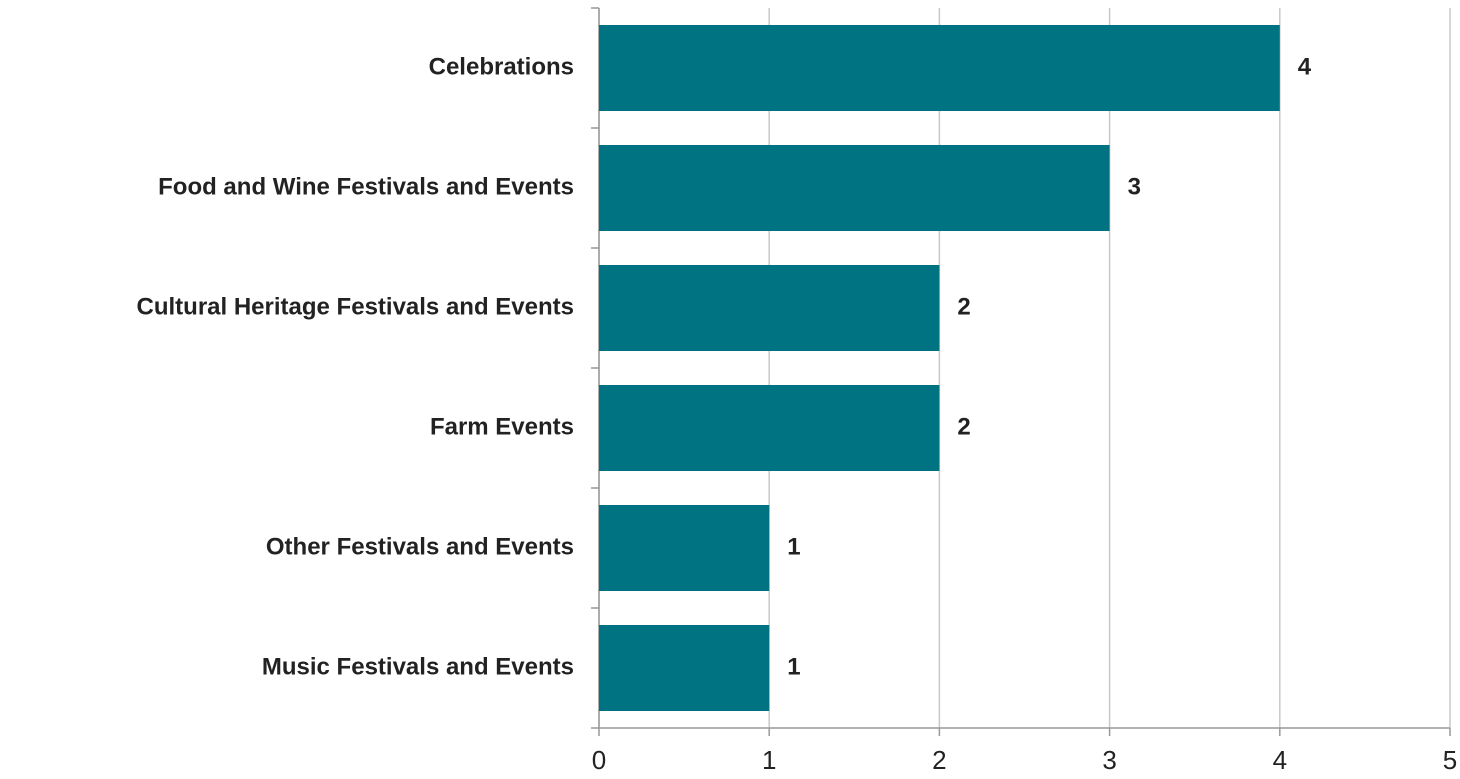 This screenshot has height=779, width=1460. What do you see at coordinates (1280, 760) in the screenshot?
I see `x-tick-label: 4` at bounding box center [1280, 760].